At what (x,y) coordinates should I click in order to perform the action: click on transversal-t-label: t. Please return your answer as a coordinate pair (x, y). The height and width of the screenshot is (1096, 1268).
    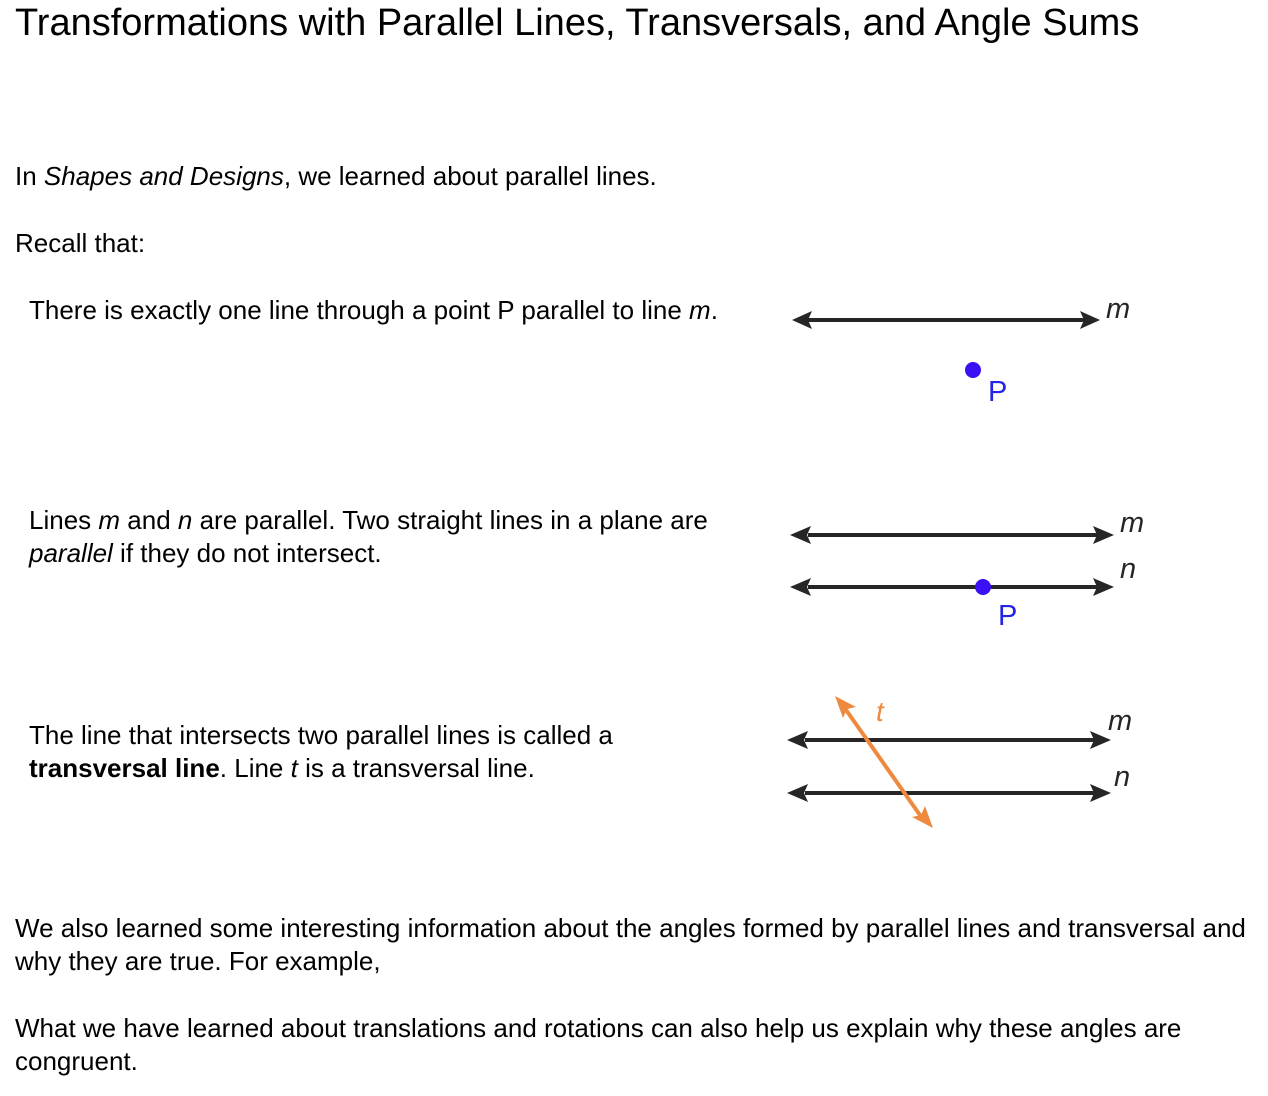
    Looking at the image, I should click on (880, 711).